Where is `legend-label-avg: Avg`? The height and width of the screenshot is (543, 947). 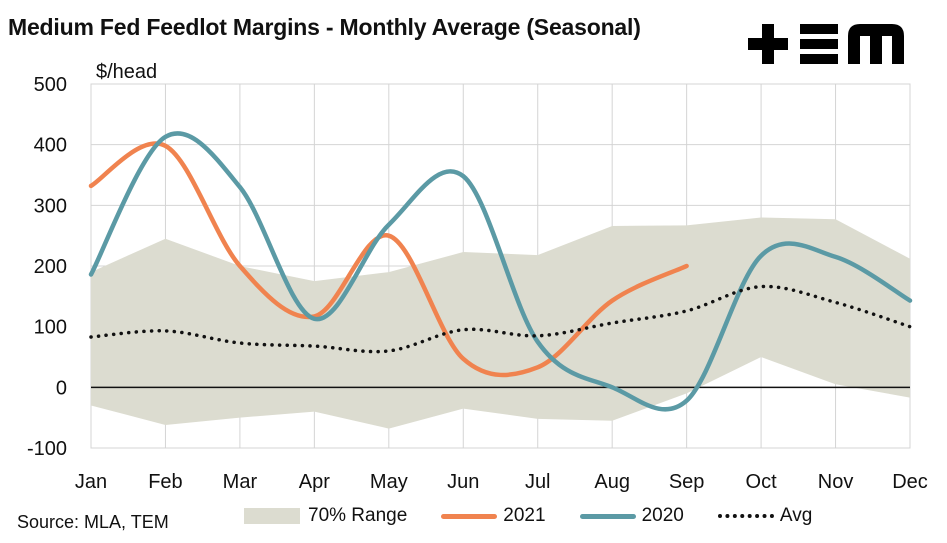 legend-label-avg: Avg is located at coordinates (796, 515).